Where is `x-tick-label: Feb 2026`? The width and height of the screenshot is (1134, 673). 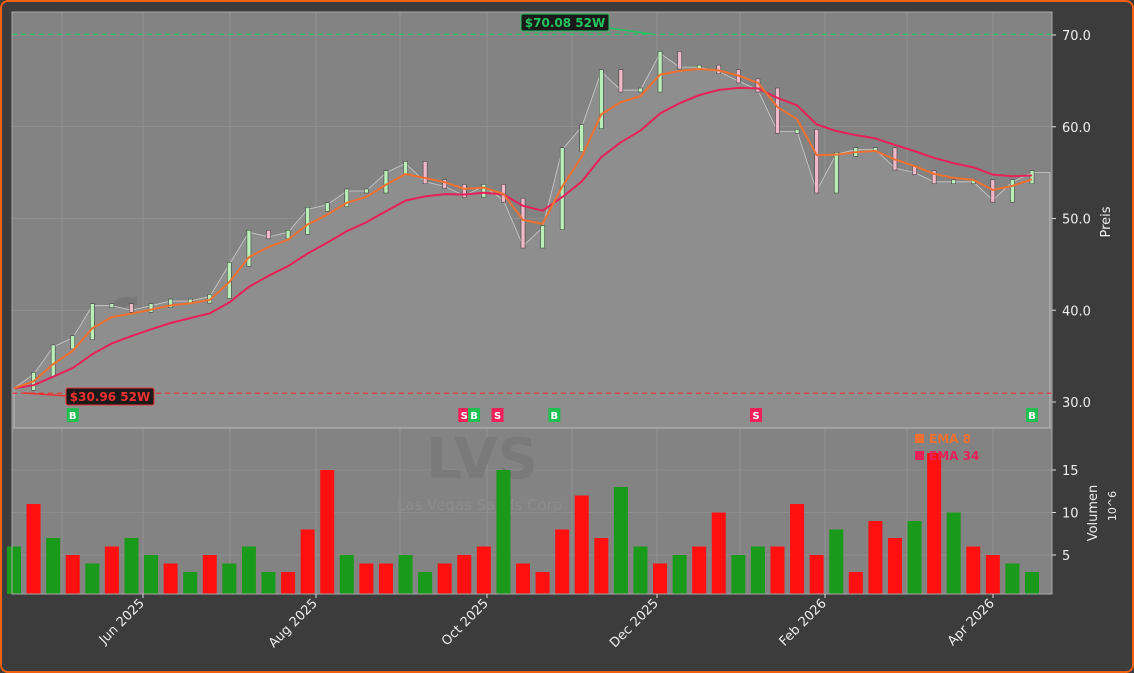 x-tick-label: Feb 2026 is located at coordinates (803, 622).